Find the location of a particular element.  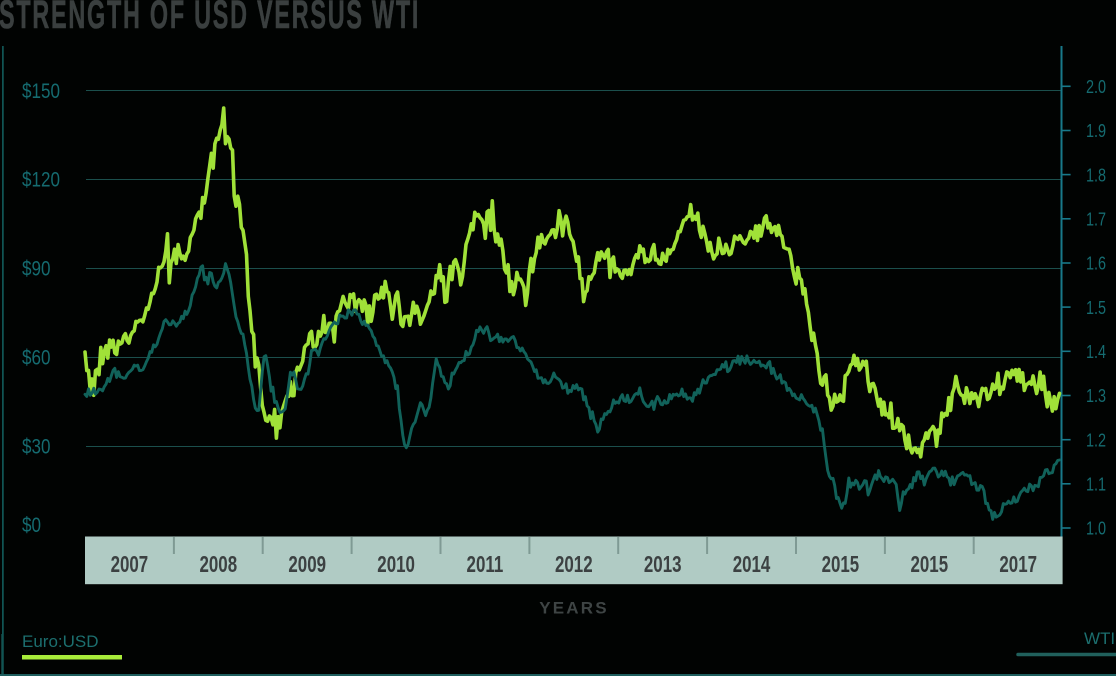

svg-text: 1.7 is located at coordinates (1096, 219).